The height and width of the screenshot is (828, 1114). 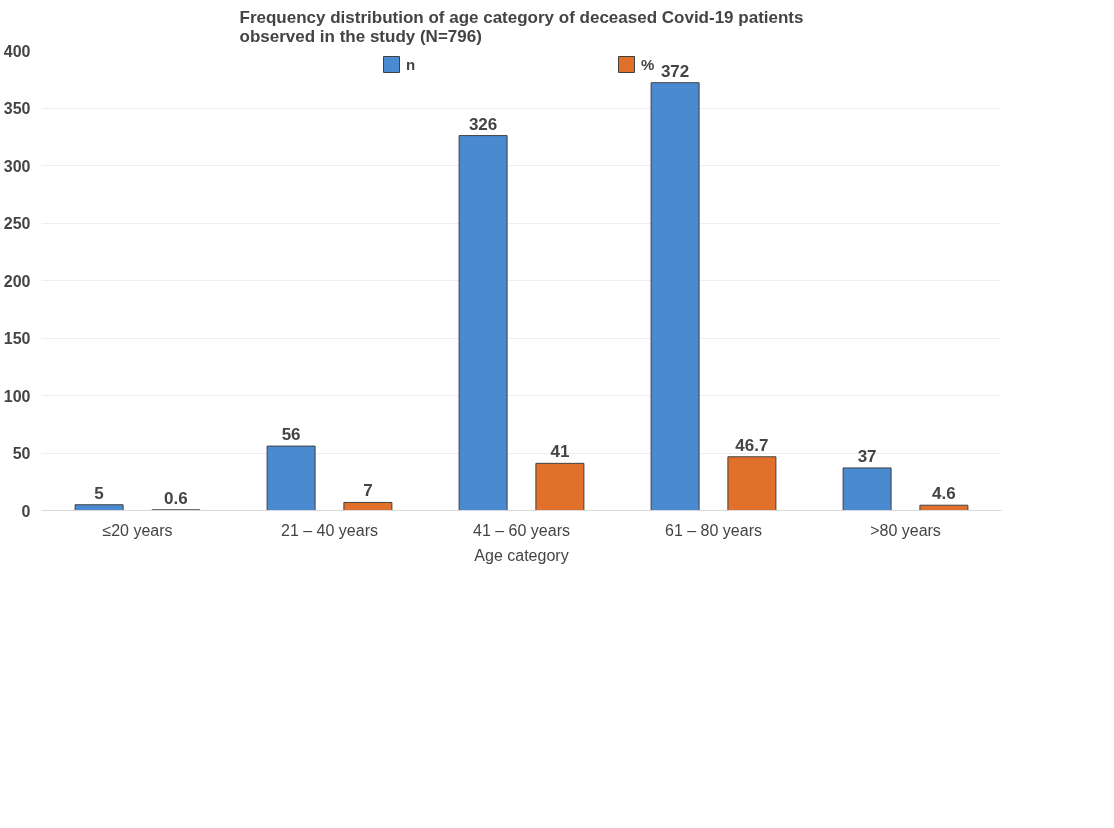 I want to click on x-tick-label: 61 – 80 years, so click(x=713, y=530).